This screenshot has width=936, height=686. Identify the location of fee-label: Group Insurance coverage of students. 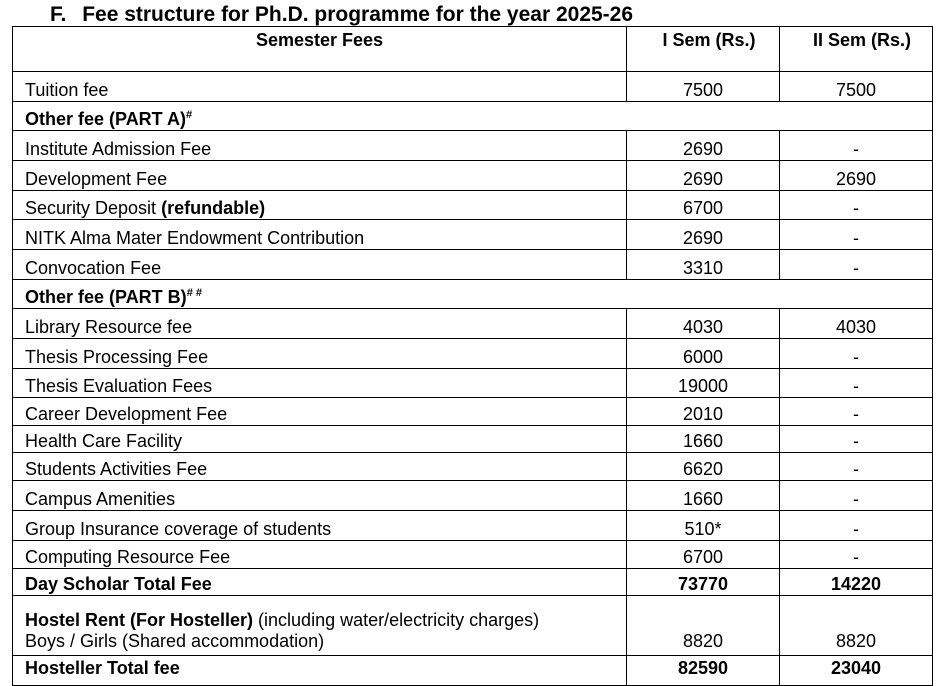
(178, 529).